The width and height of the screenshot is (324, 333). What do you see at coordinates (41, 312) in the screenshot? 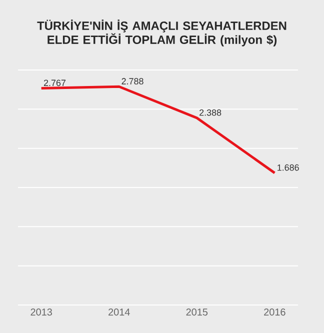
I see `x-tick-label: 2013` at bounding box center [41, 312].